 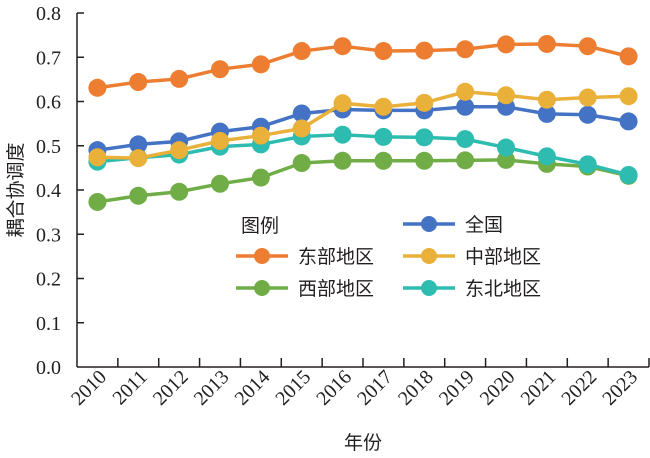 I want to click on x-axis-title: 年份, so click(x=363, y=443).